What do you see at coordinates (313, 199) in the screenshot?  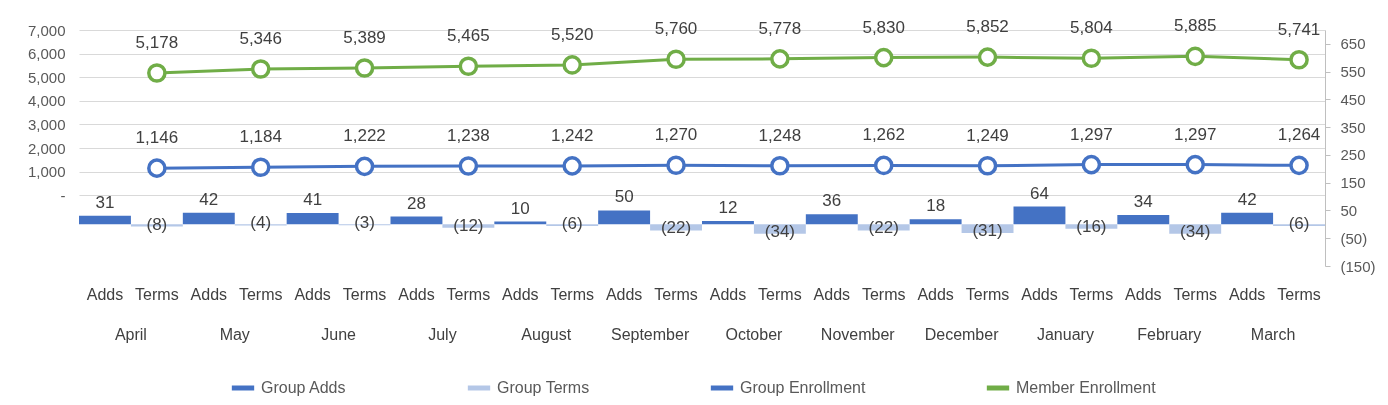 I see `data-label: 41` at bounding box center [313, 199].